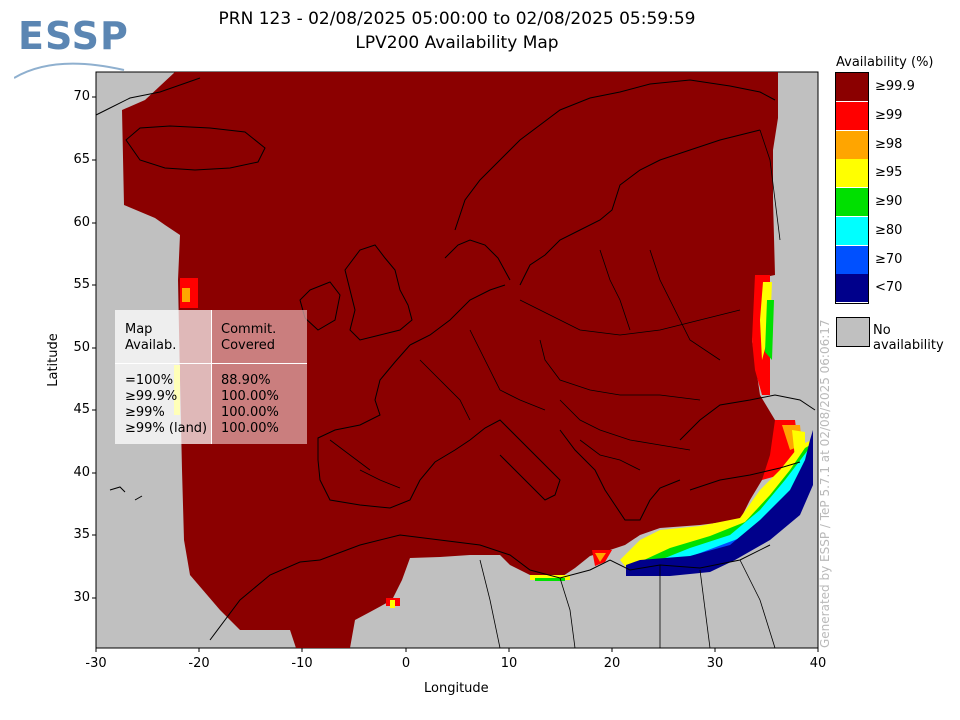 The width and height of the screenshot is (960, 720). Describe the element at coordinates (199, 663) in the screenshot. I see `x-tick-label: -20` at that location.